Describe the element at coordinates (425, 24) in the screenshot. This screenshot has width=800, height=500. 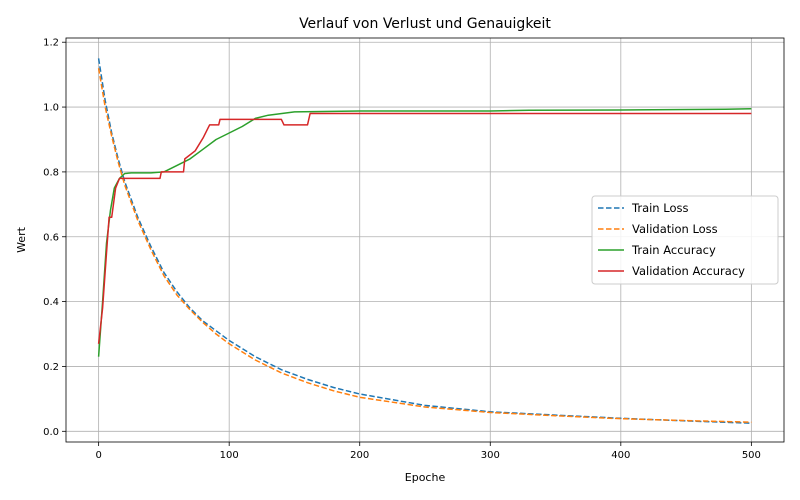
I see `chart-title: Verlauf von Verlust und Genauigkeit` at that location.